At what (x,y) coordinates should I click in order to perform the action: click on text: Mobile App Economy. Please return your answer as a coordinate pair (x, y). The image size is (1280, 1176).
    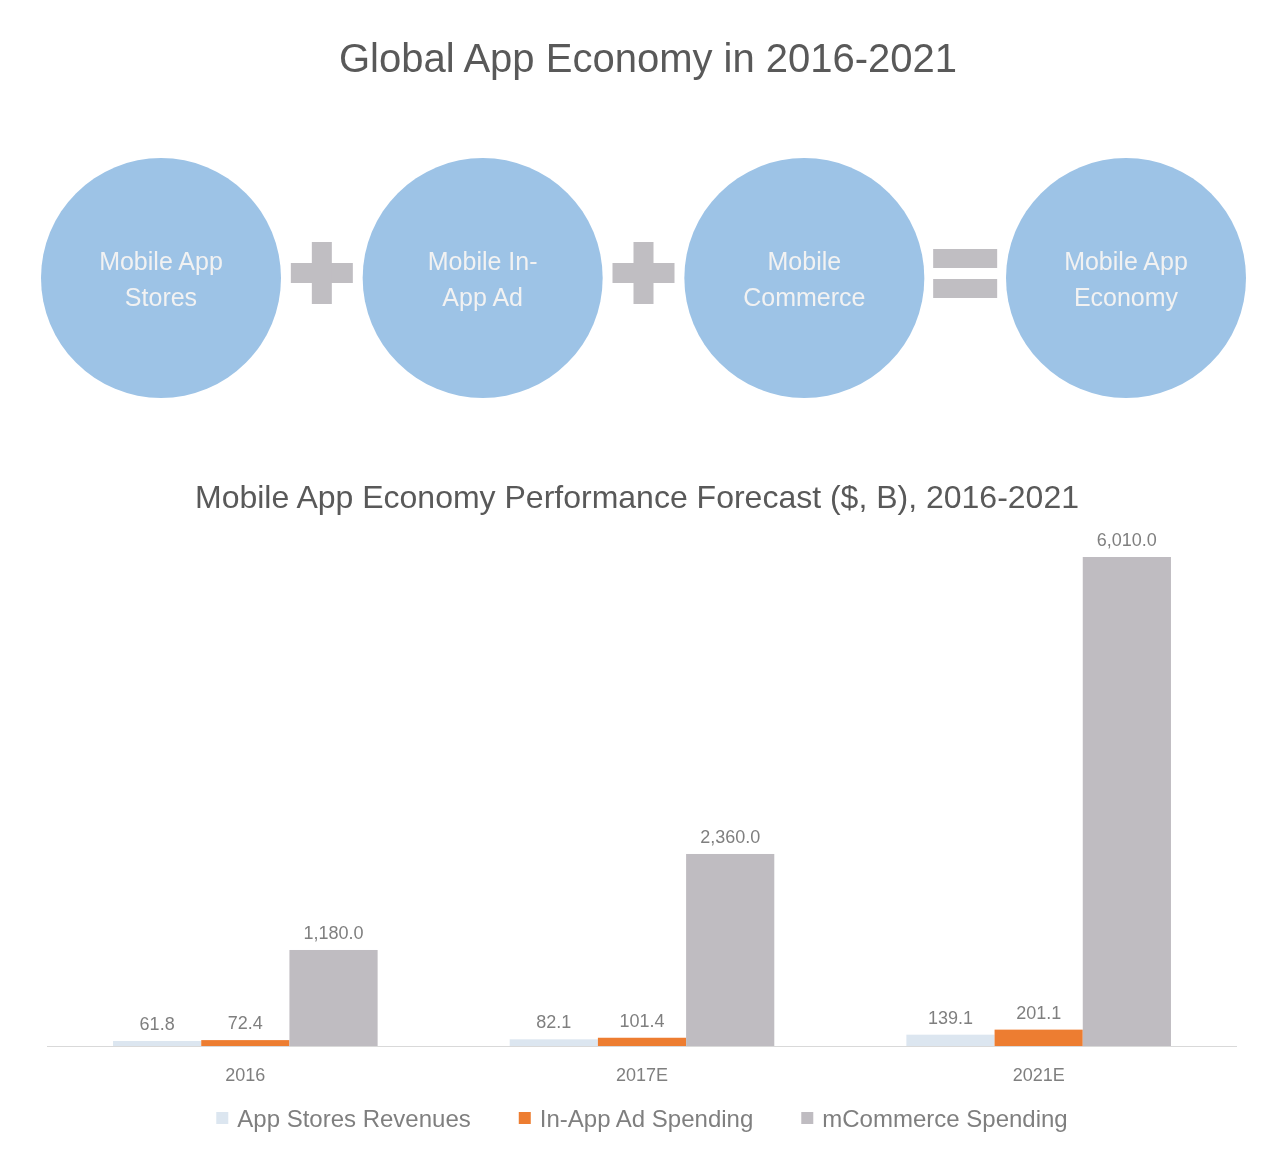
    Looking at the image, I should click on (1126, 279).